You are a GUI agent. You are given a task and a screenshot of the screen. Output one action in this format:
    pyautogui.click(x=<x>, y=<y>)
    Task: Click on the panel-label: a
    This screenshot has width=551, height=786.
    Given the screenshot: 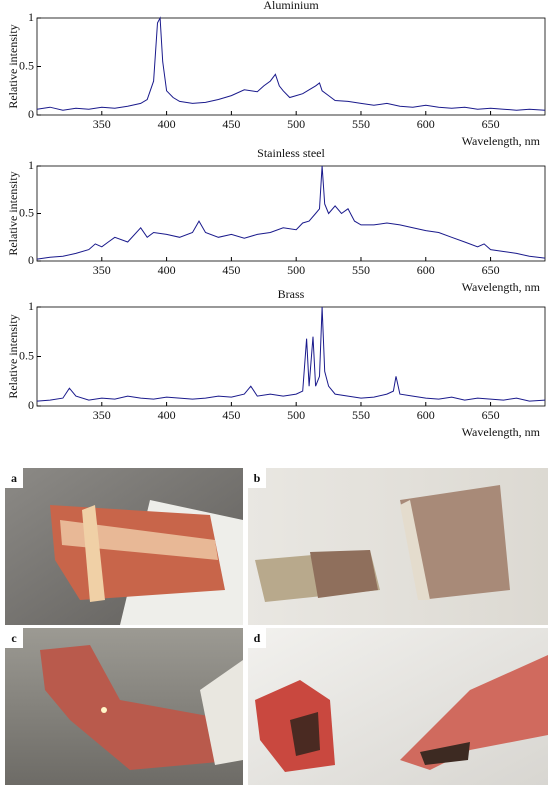 What is the action you would take?
    pyautogui.click(x=14, y=478)
    